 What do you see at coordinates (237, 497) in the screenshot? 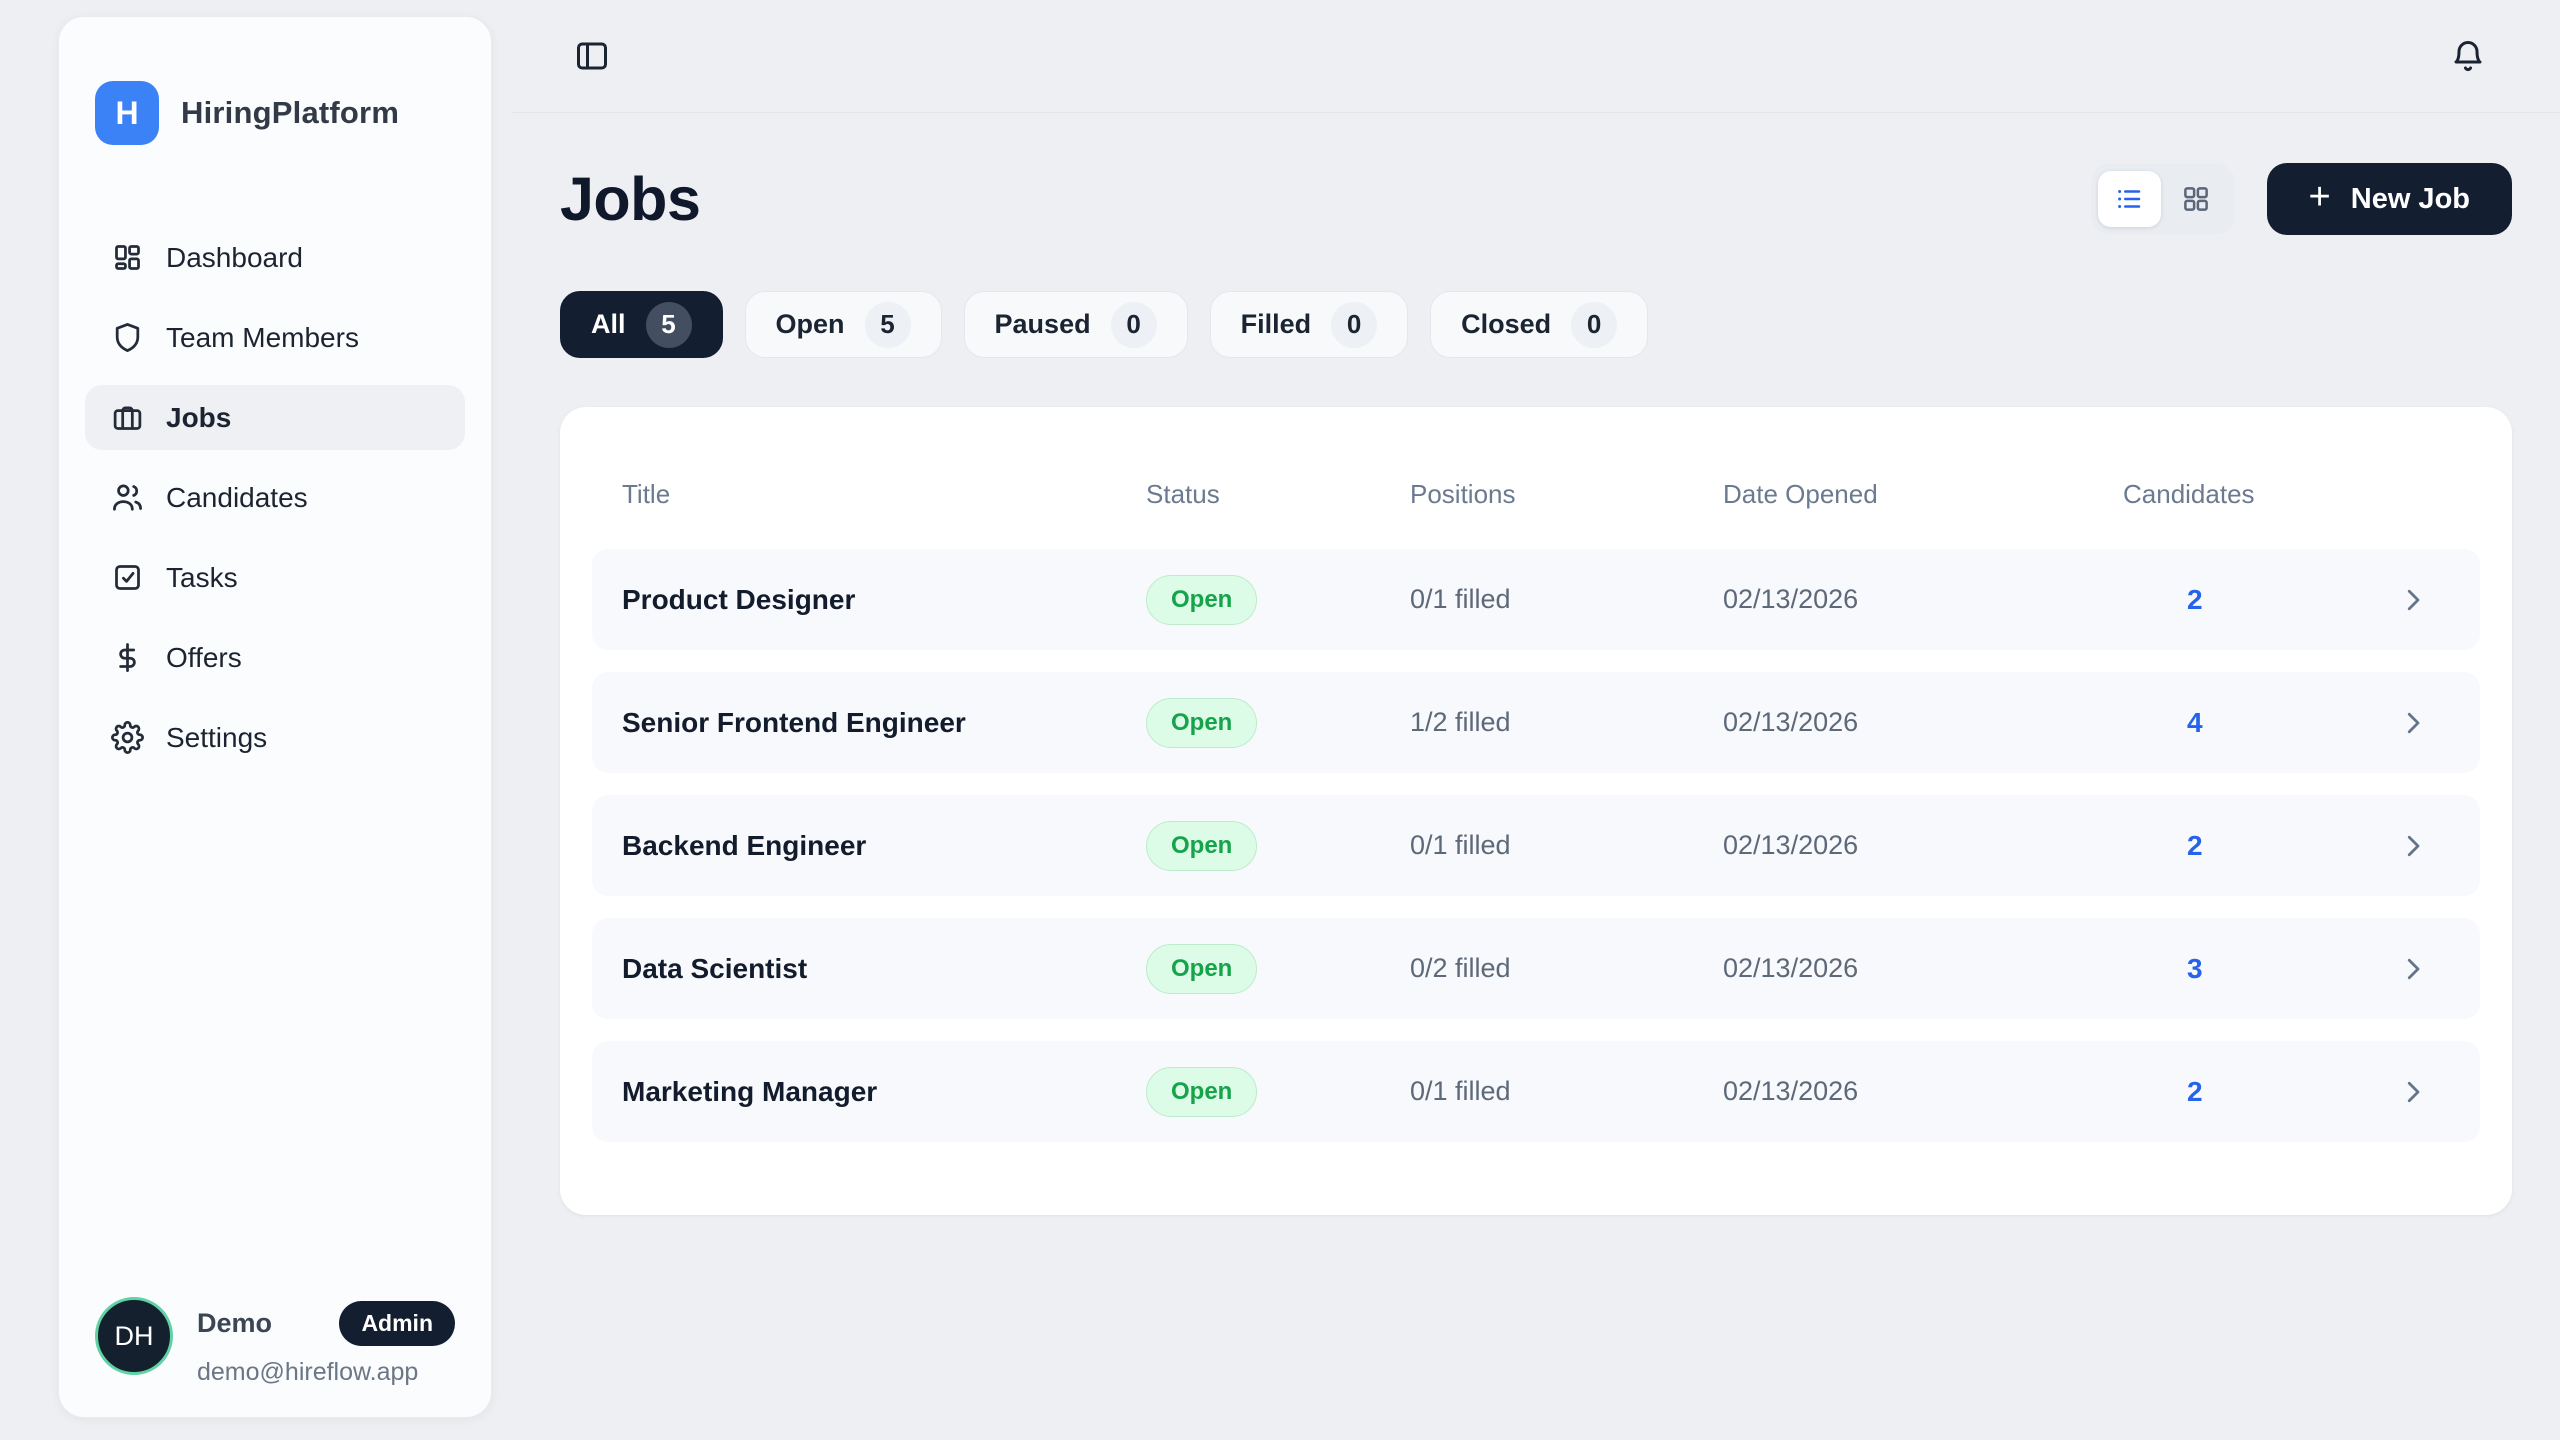
I see `sidebar-item-label: Candidates` at bounding box center [237, 497].